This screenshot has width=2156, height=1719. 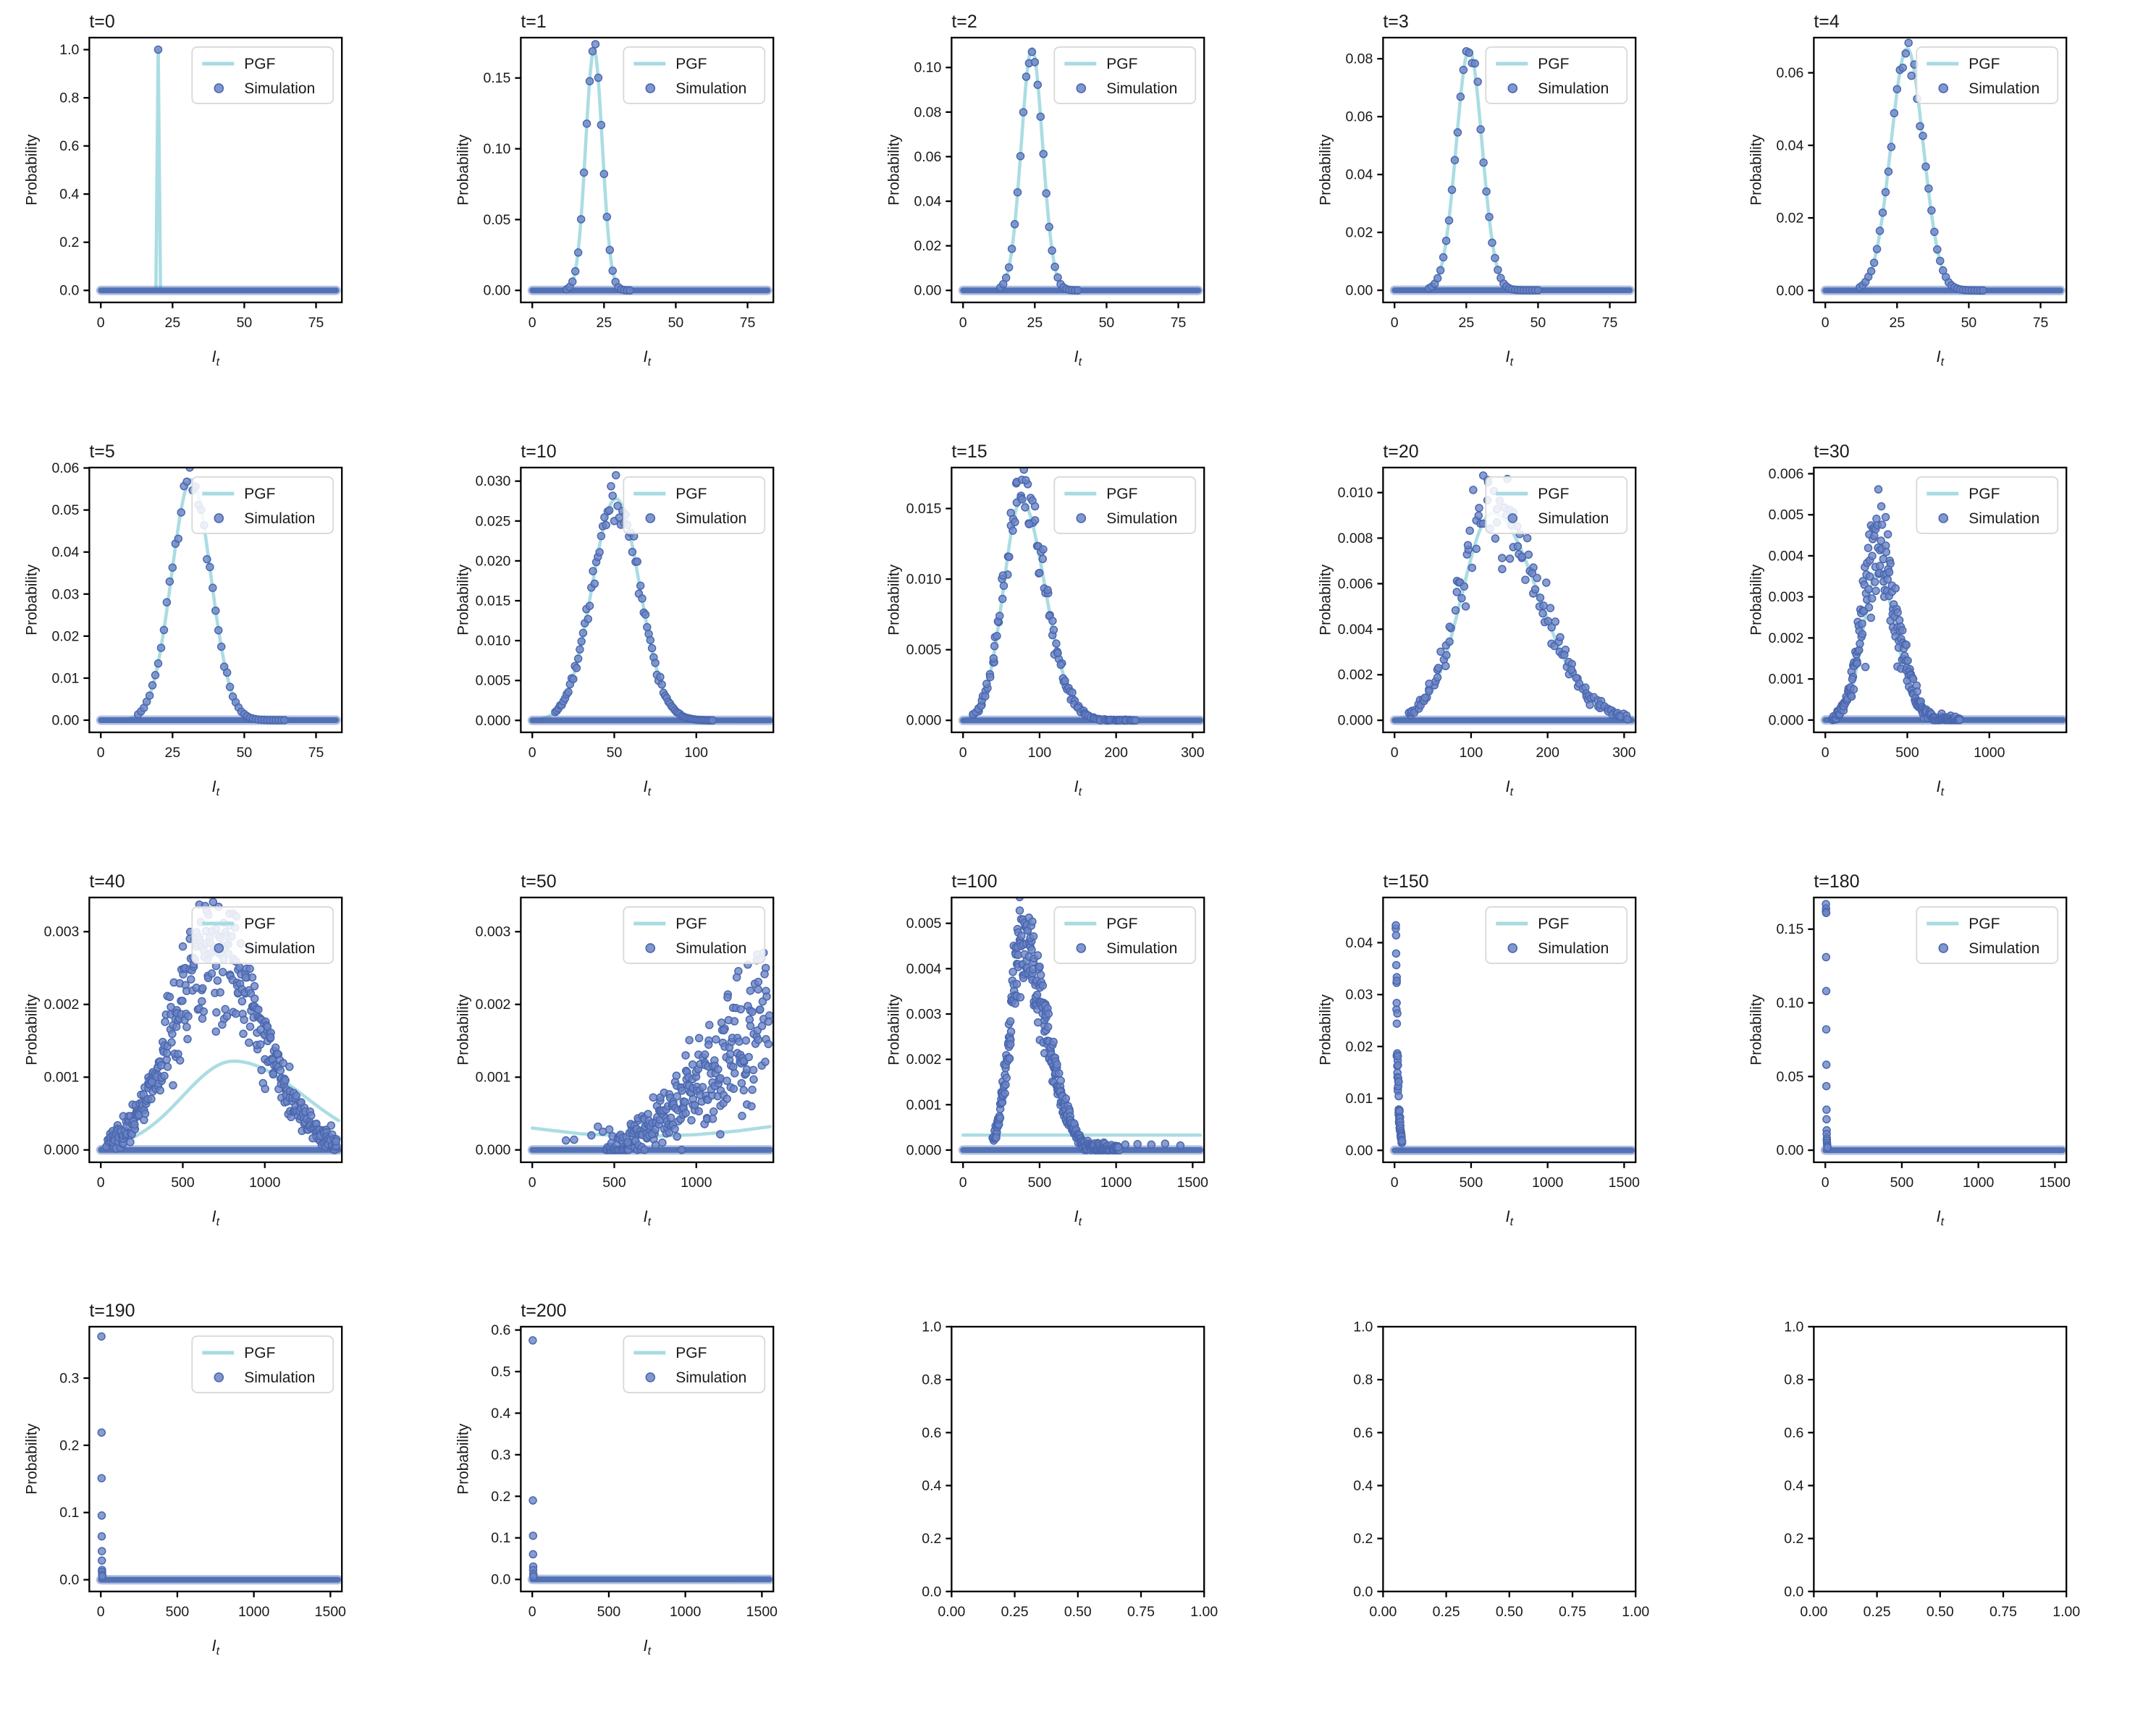 I want to click on svg-text: 0.2, so click(x=1794, y=1539).